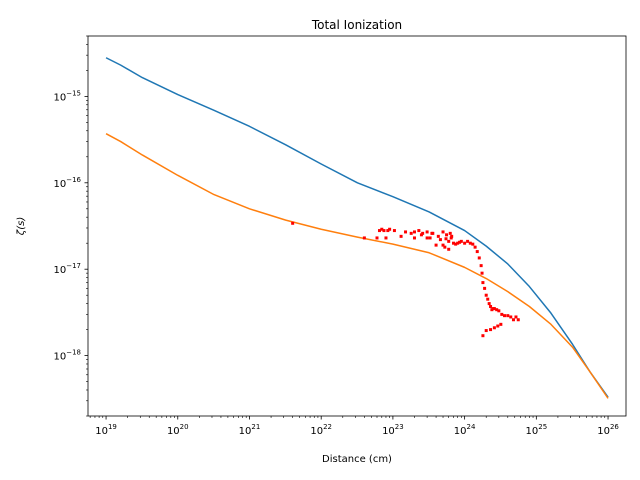 Image resolution: width=640 pixels, height=480 pixels. What do you see at coordinates (178, 430) in the screenshot?
I see `x-tick-label: 1020` at bounding box center [178, 430].